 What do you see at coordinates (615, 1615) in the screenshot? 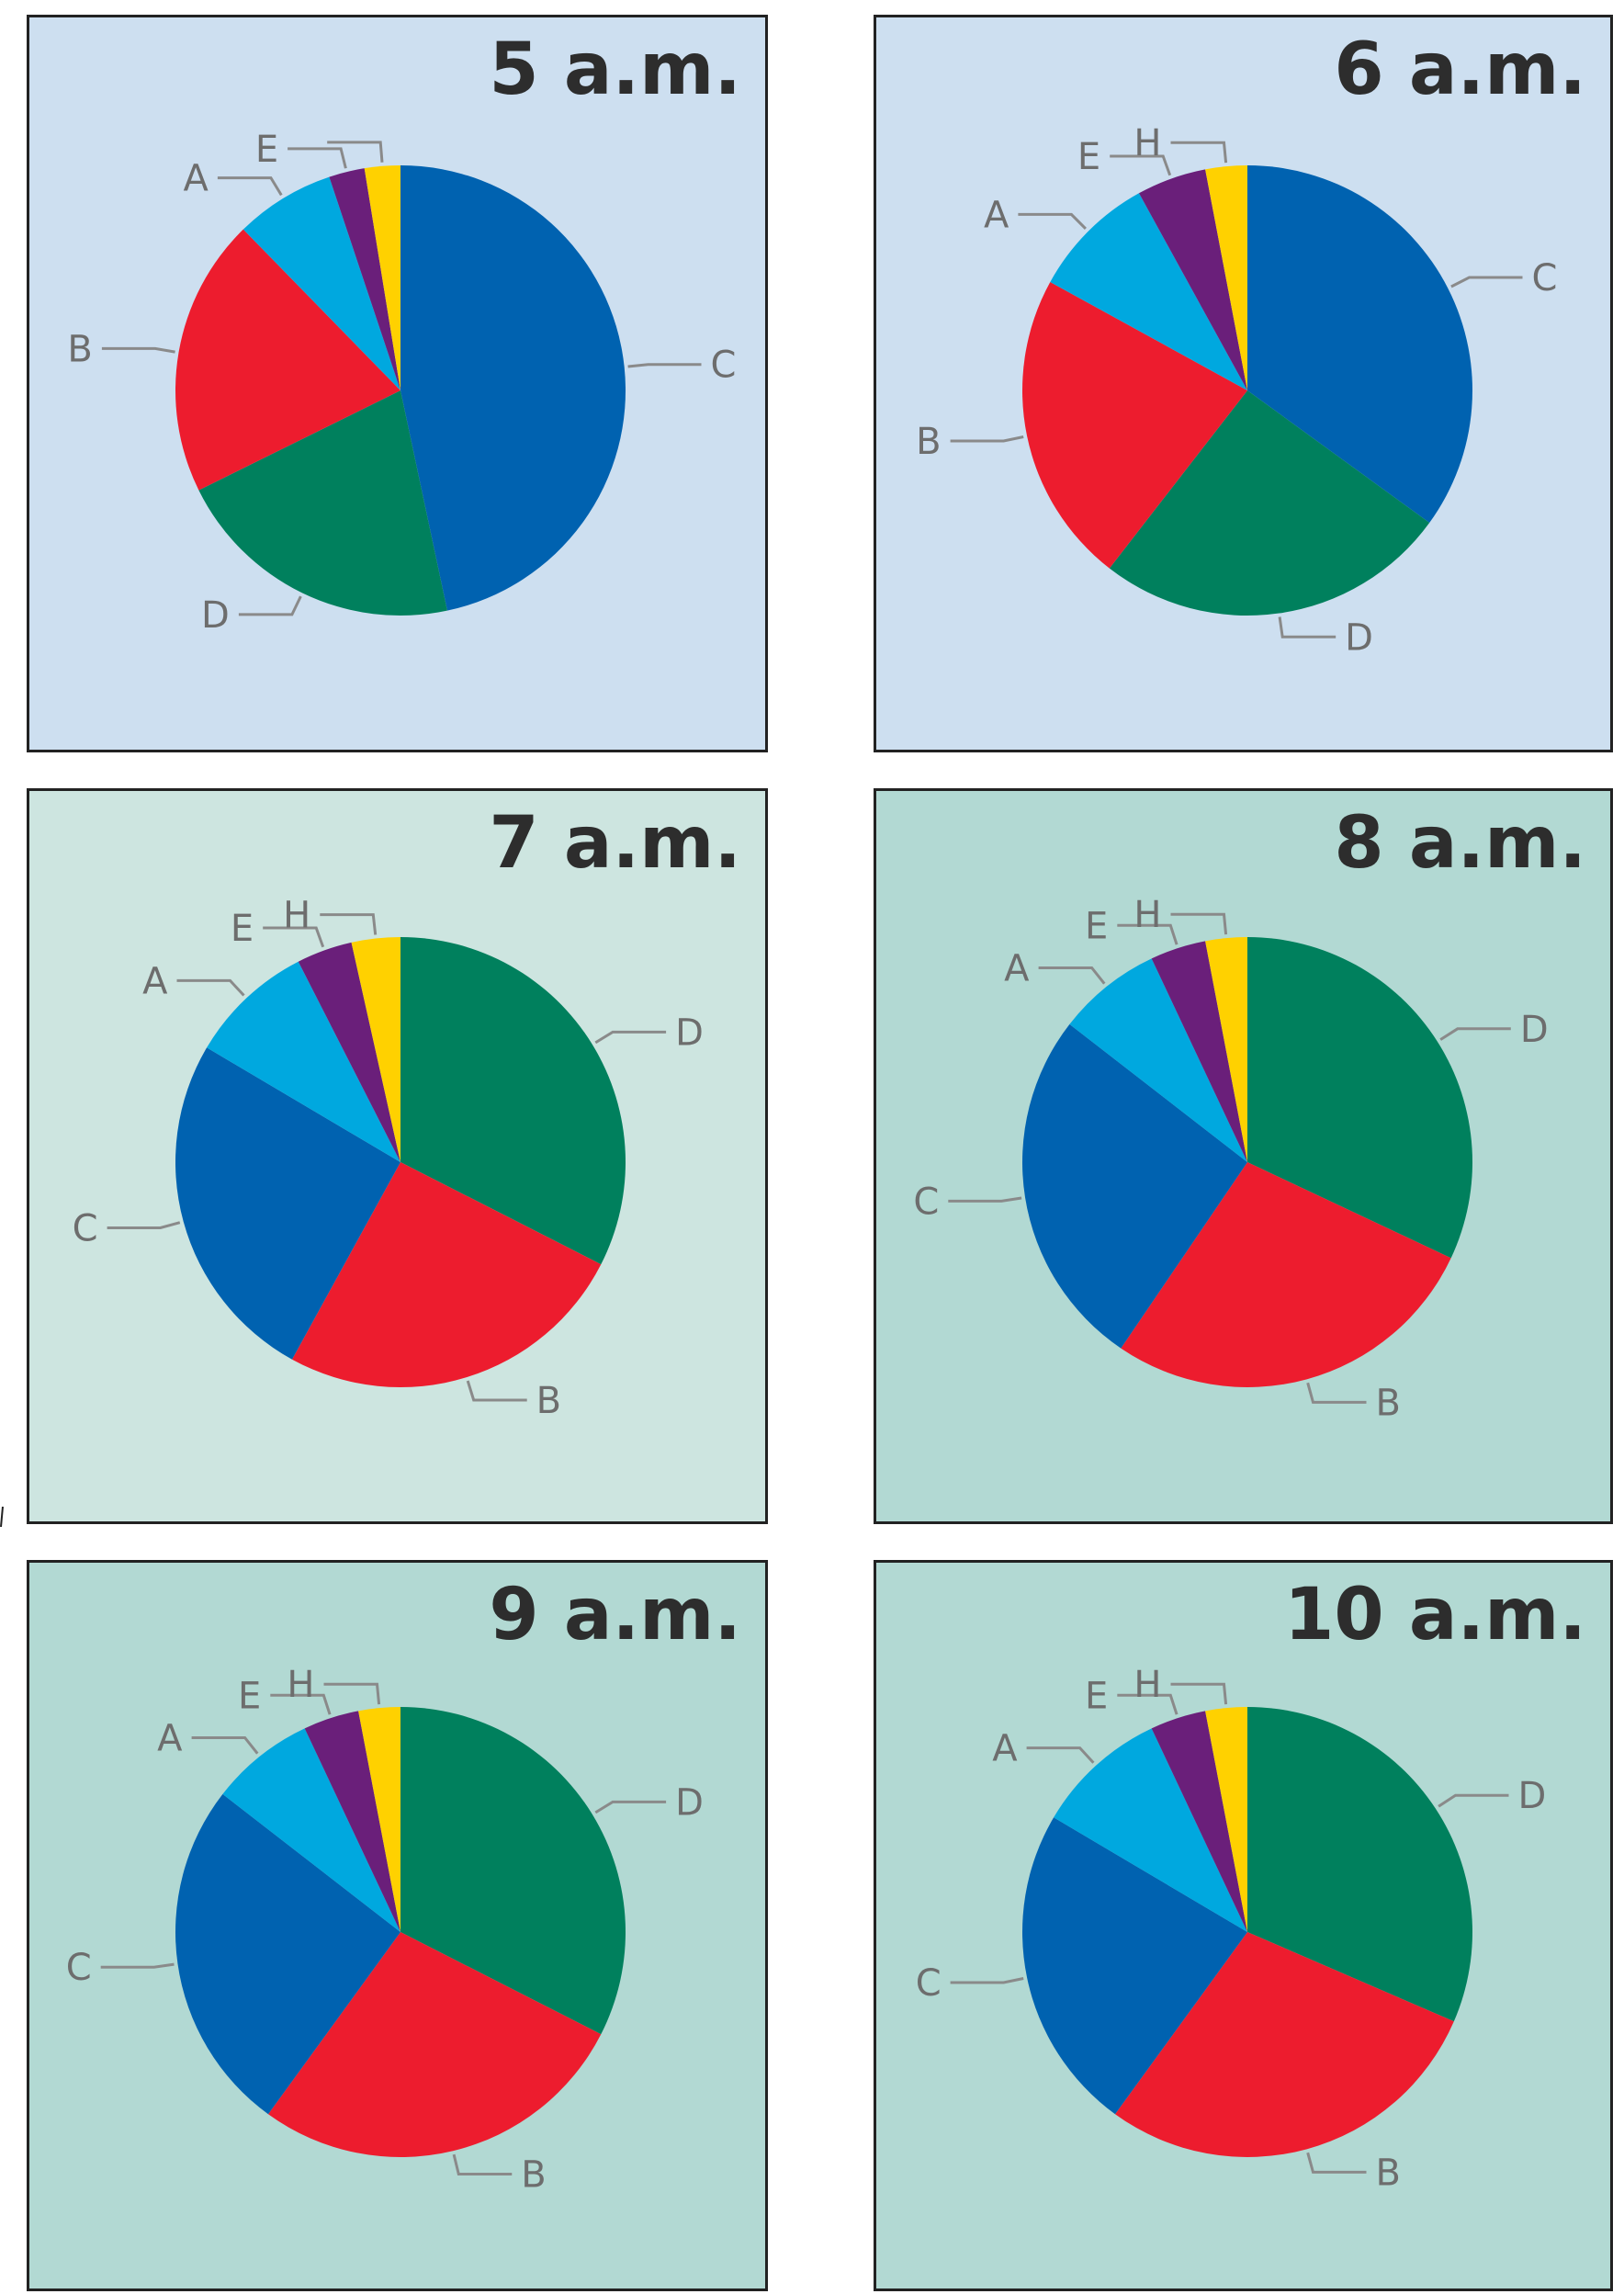
I see `chart-title: 9 a.m.` at bounding box center [615, 1615].